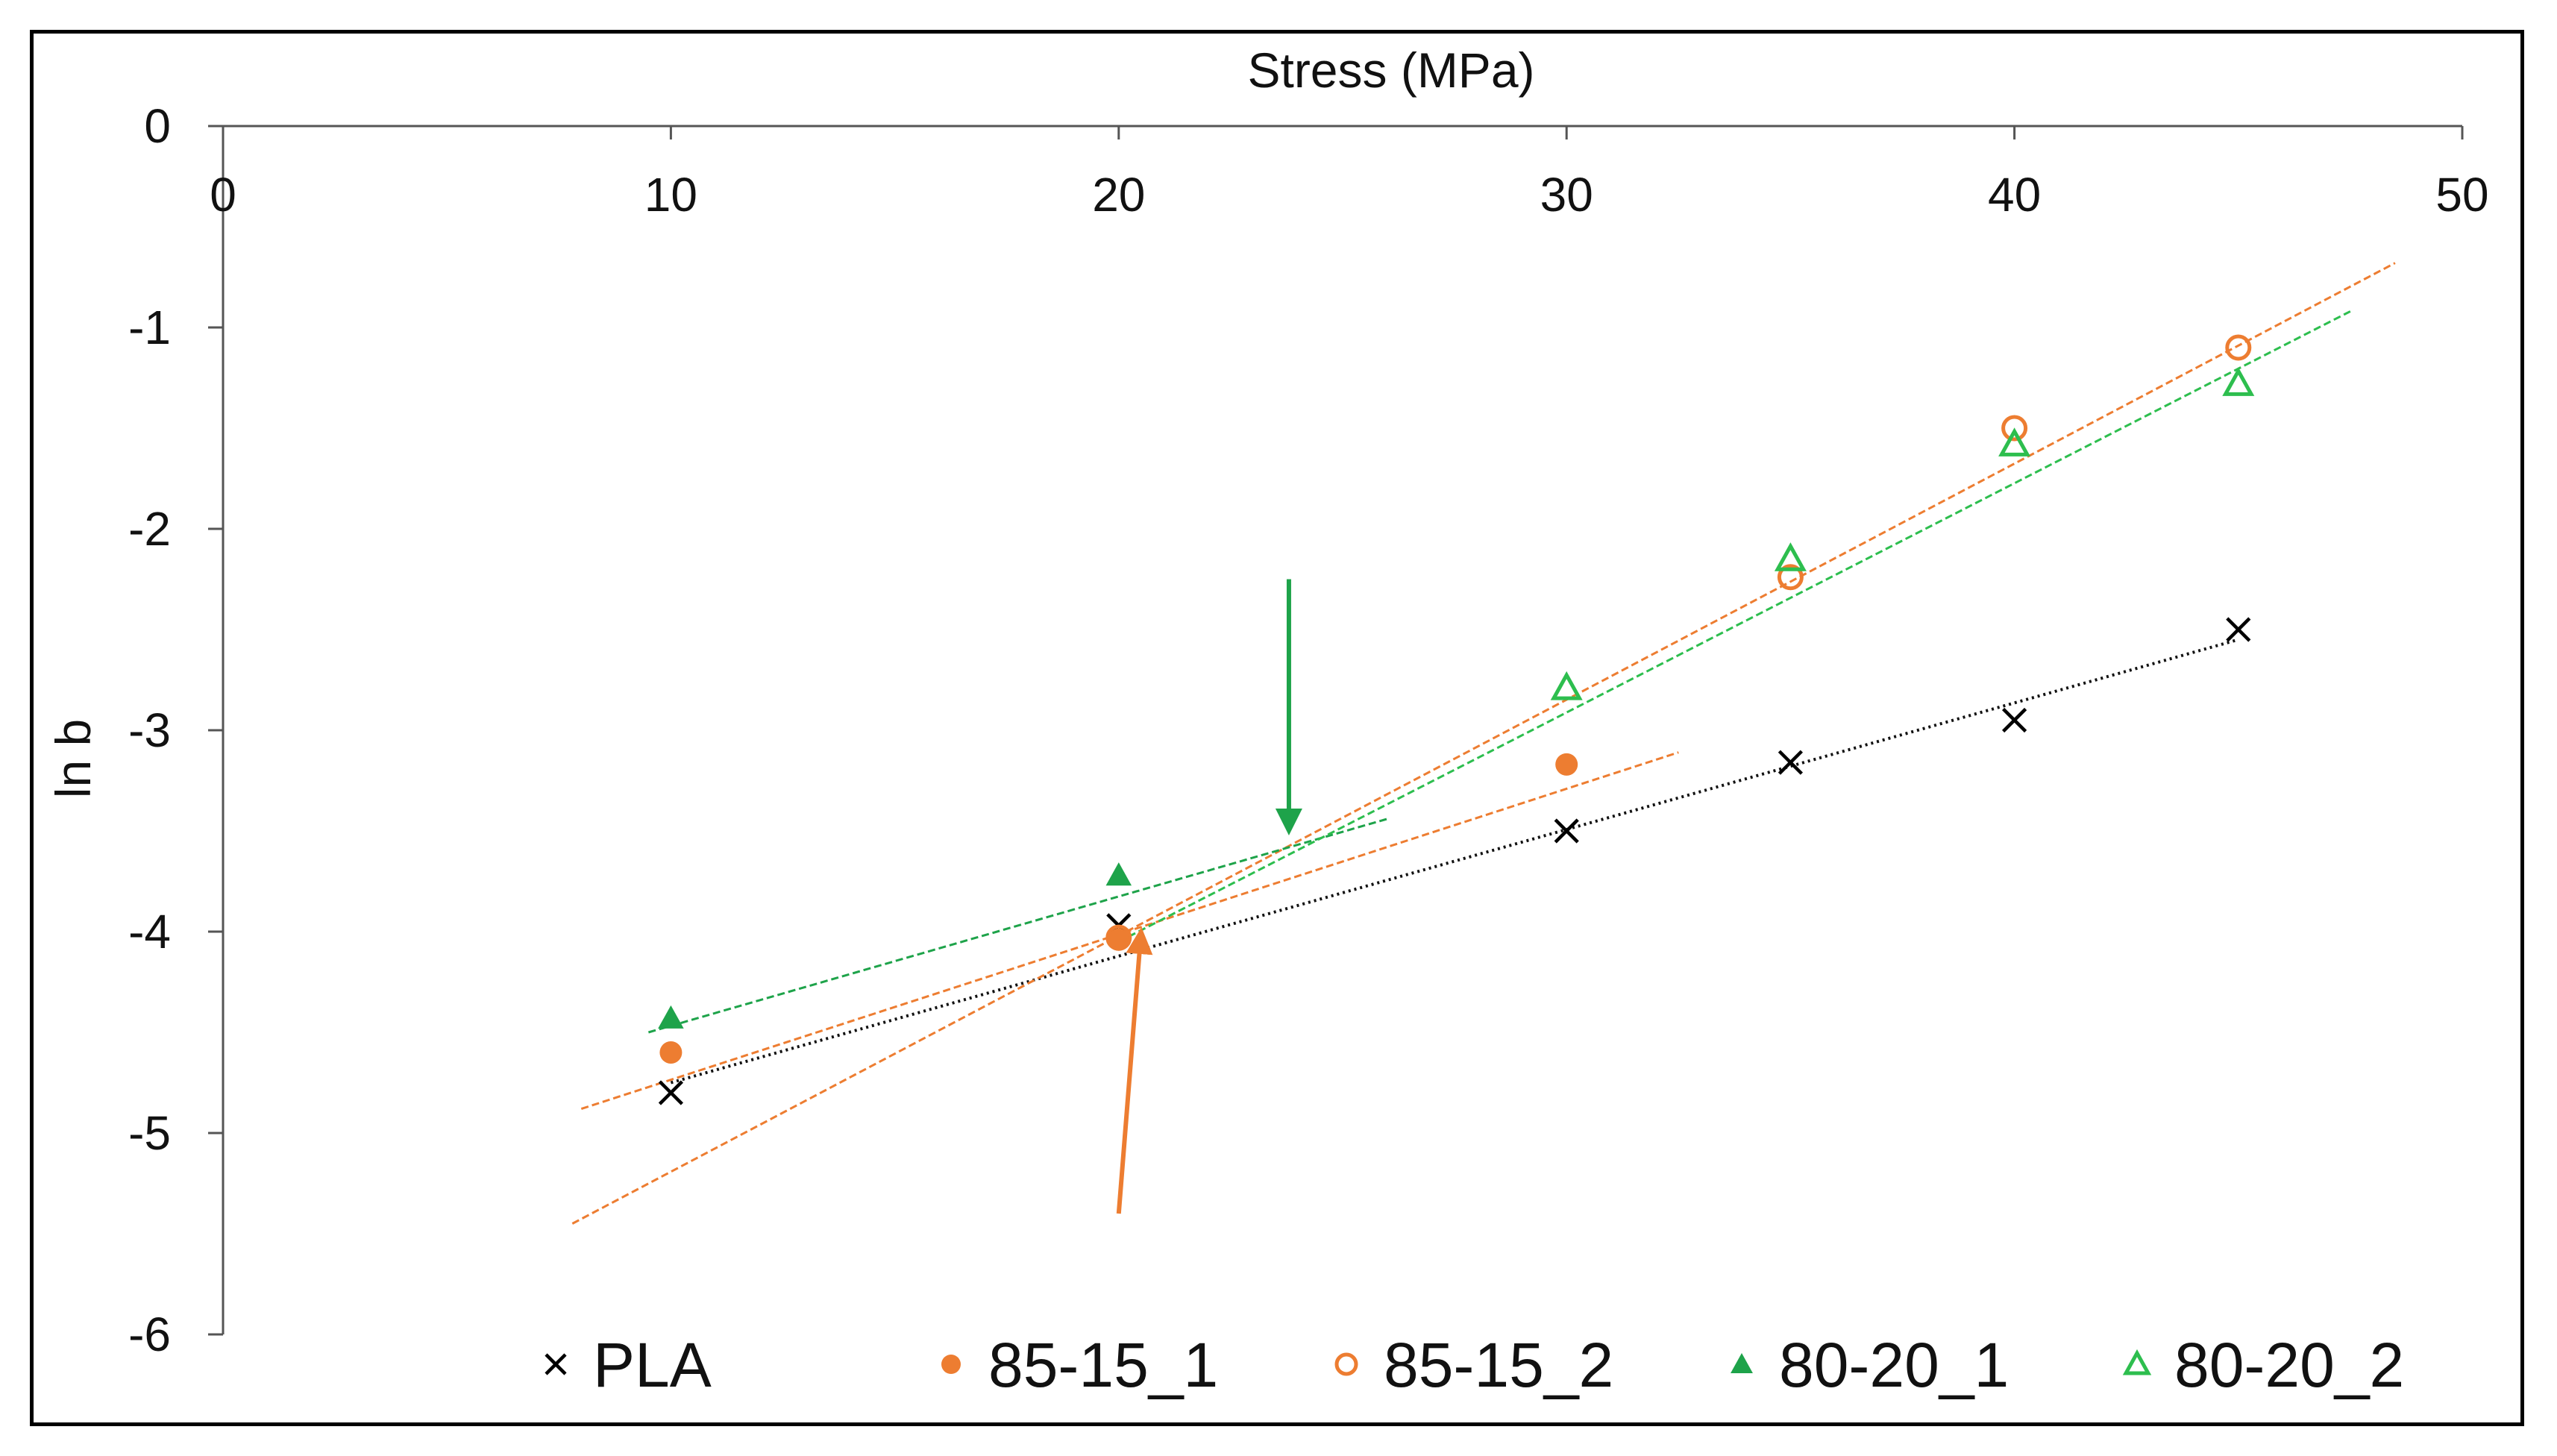  I want to click on y-ticks: 0 -1 -2 -3 -4 -5 -6, so click(175, 730).